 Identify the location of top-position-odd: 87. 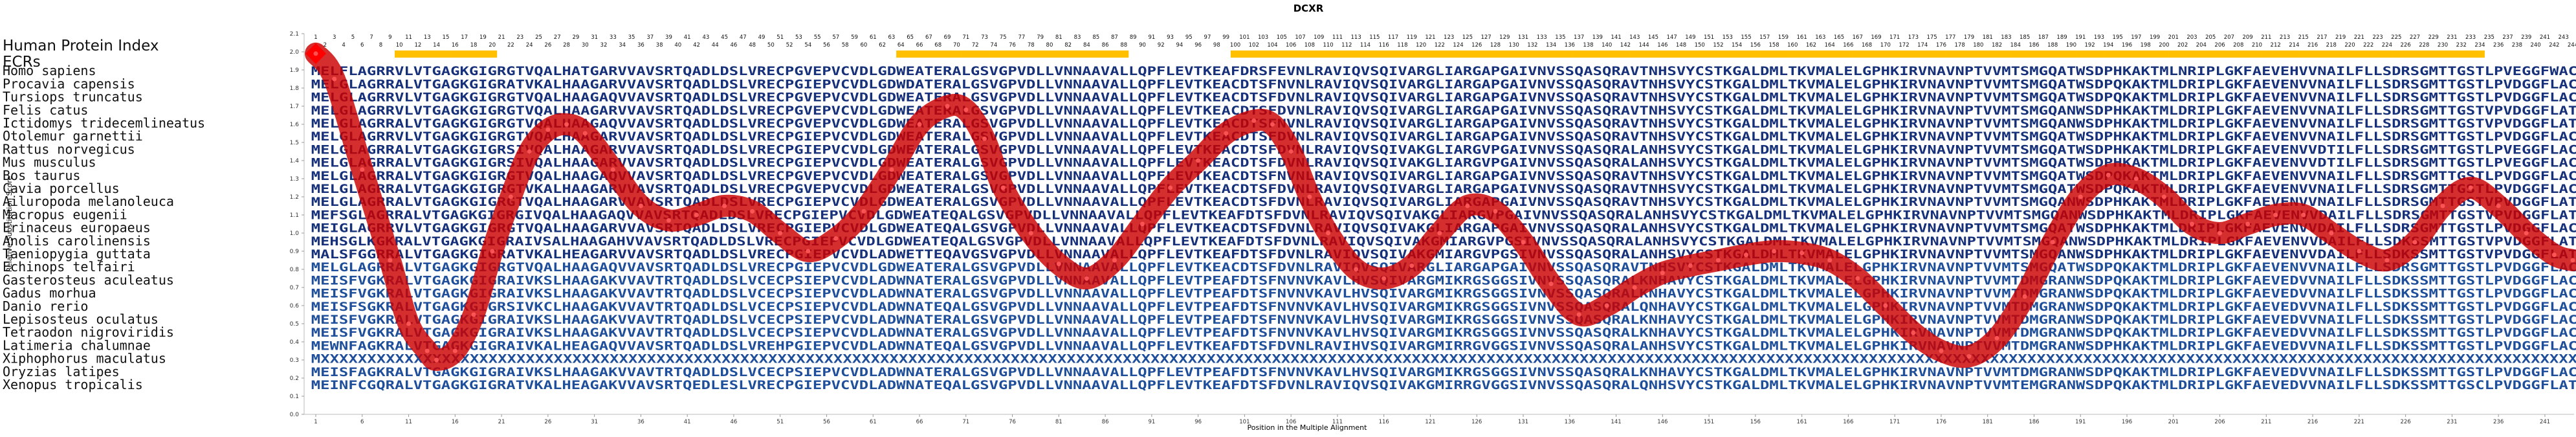
(1115, 37).